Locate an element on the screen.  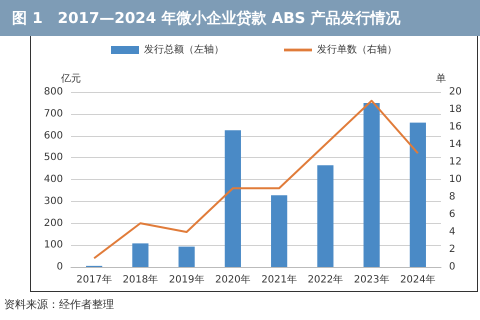
y2-axis-title: 单 is located at coordinates (441, 78).